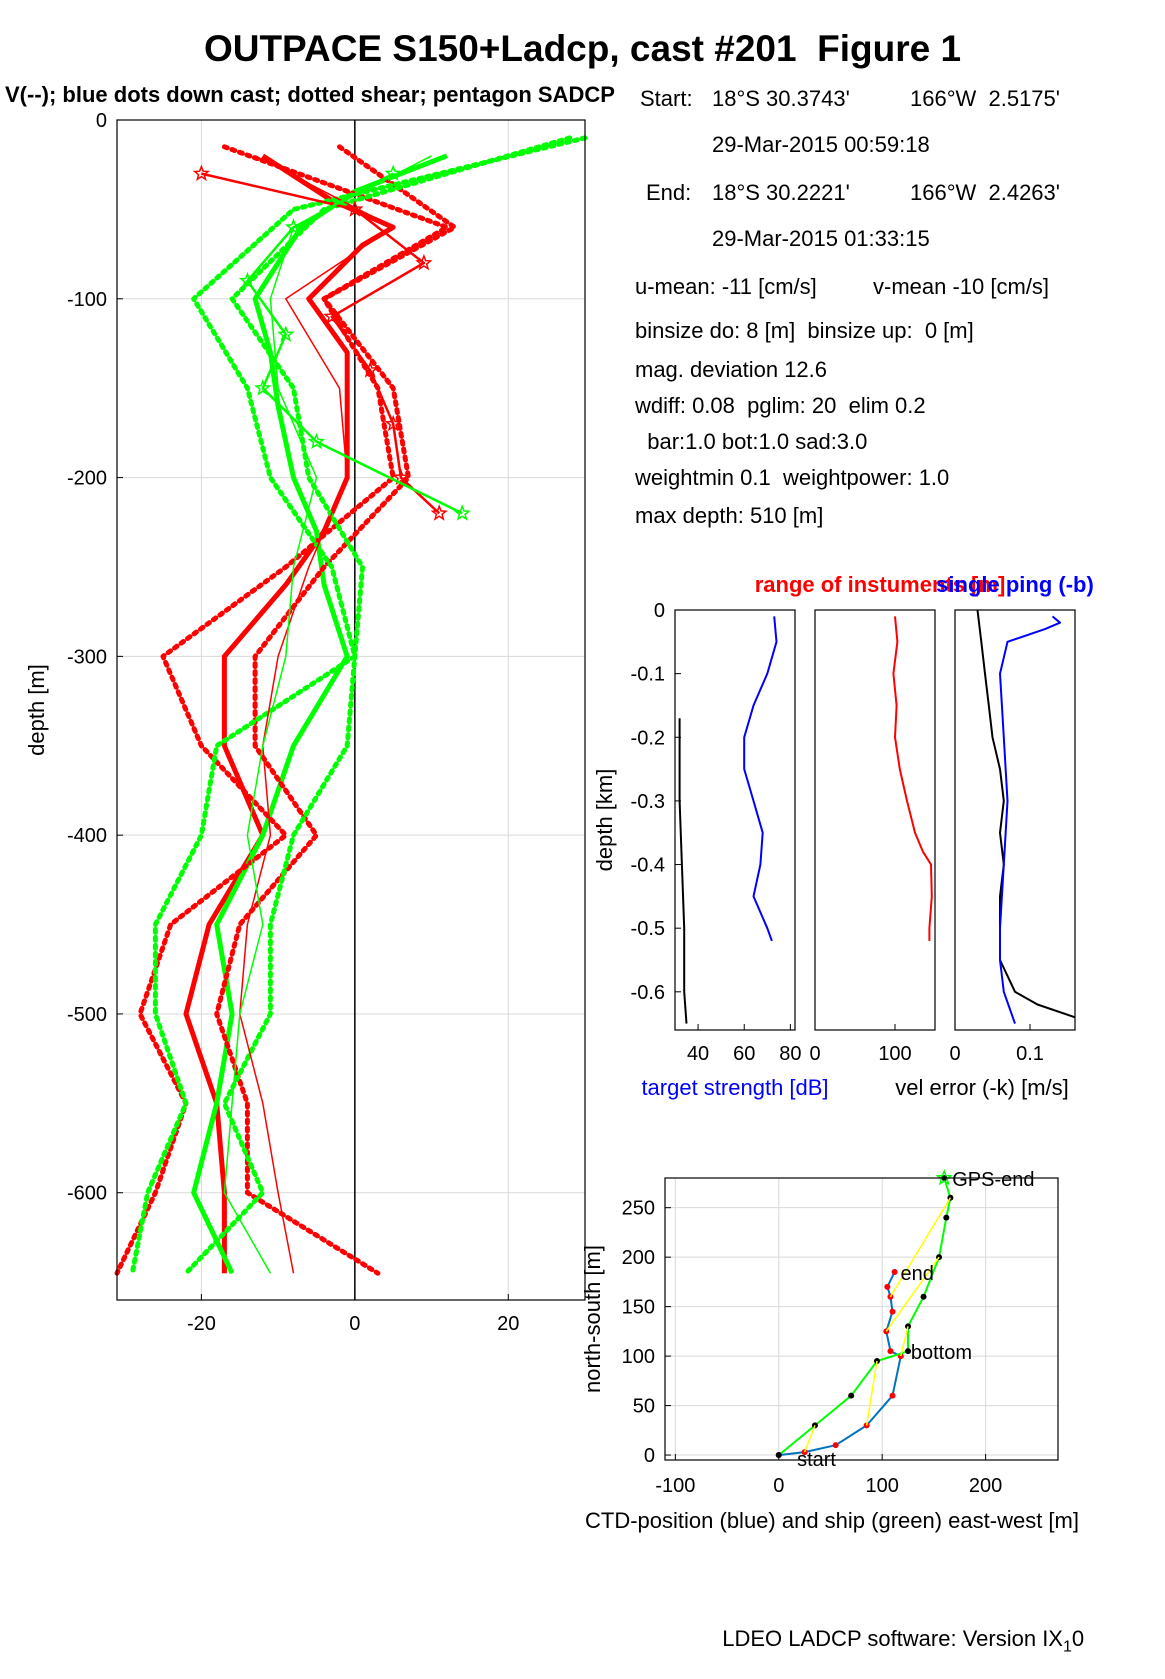 This screenshot has height=1679, width=1165. I want to click on max-depth: max depth: 510 [m], so click(729, 515).